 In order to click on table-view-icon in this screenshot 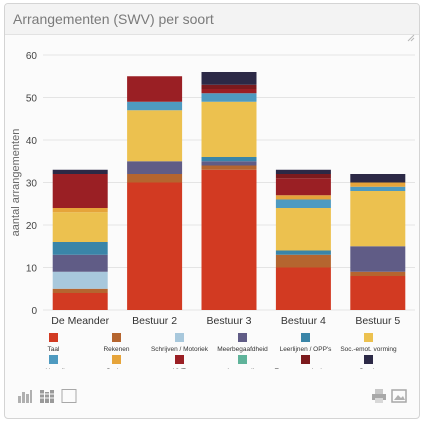, I will do `click(69, 396)`.